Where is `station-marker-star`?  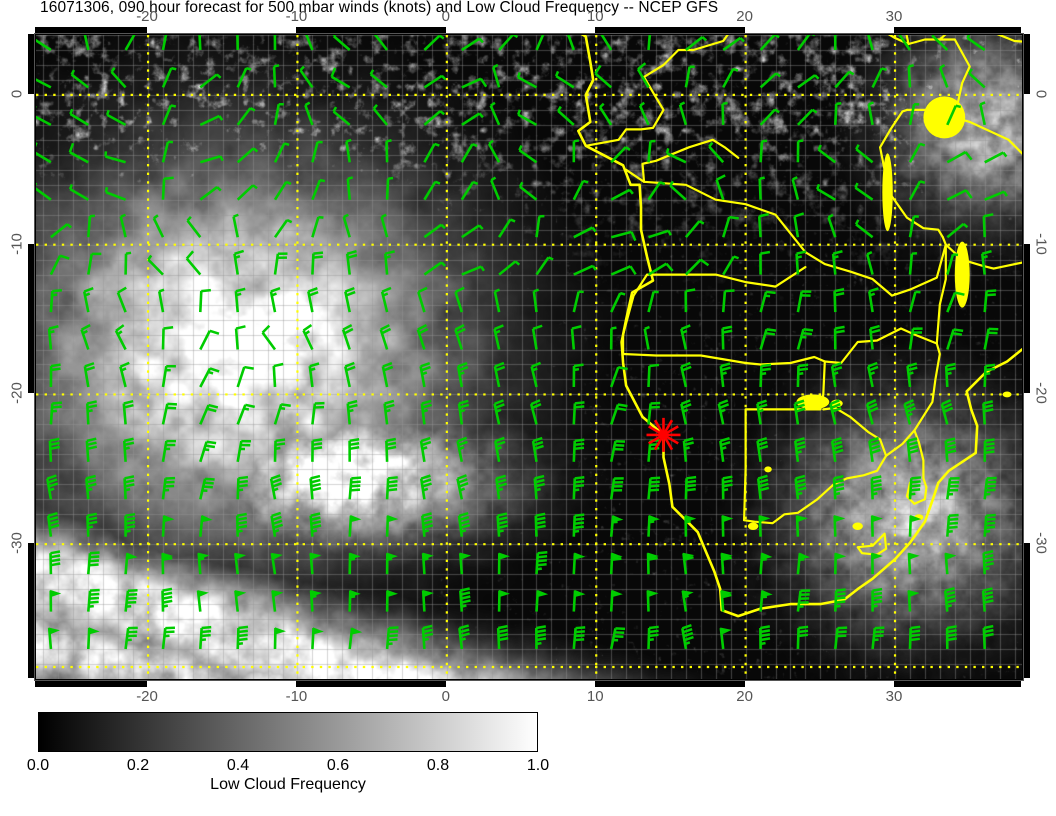 station-marker-star is located at coordinates (663, 434).